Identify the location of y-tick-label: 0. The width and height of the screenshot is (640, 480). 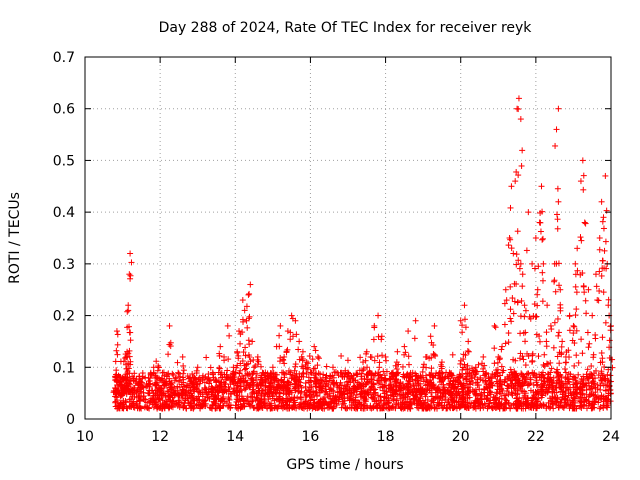
(70, 420).